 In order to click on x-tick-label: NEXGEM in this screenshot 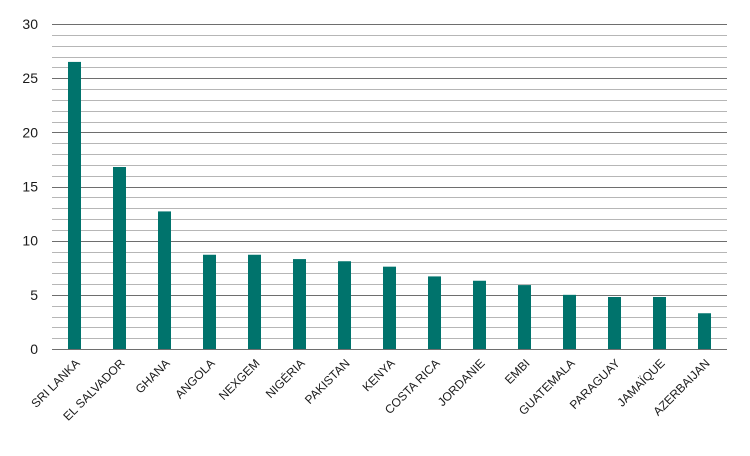, I will do `click(239, 379)`.